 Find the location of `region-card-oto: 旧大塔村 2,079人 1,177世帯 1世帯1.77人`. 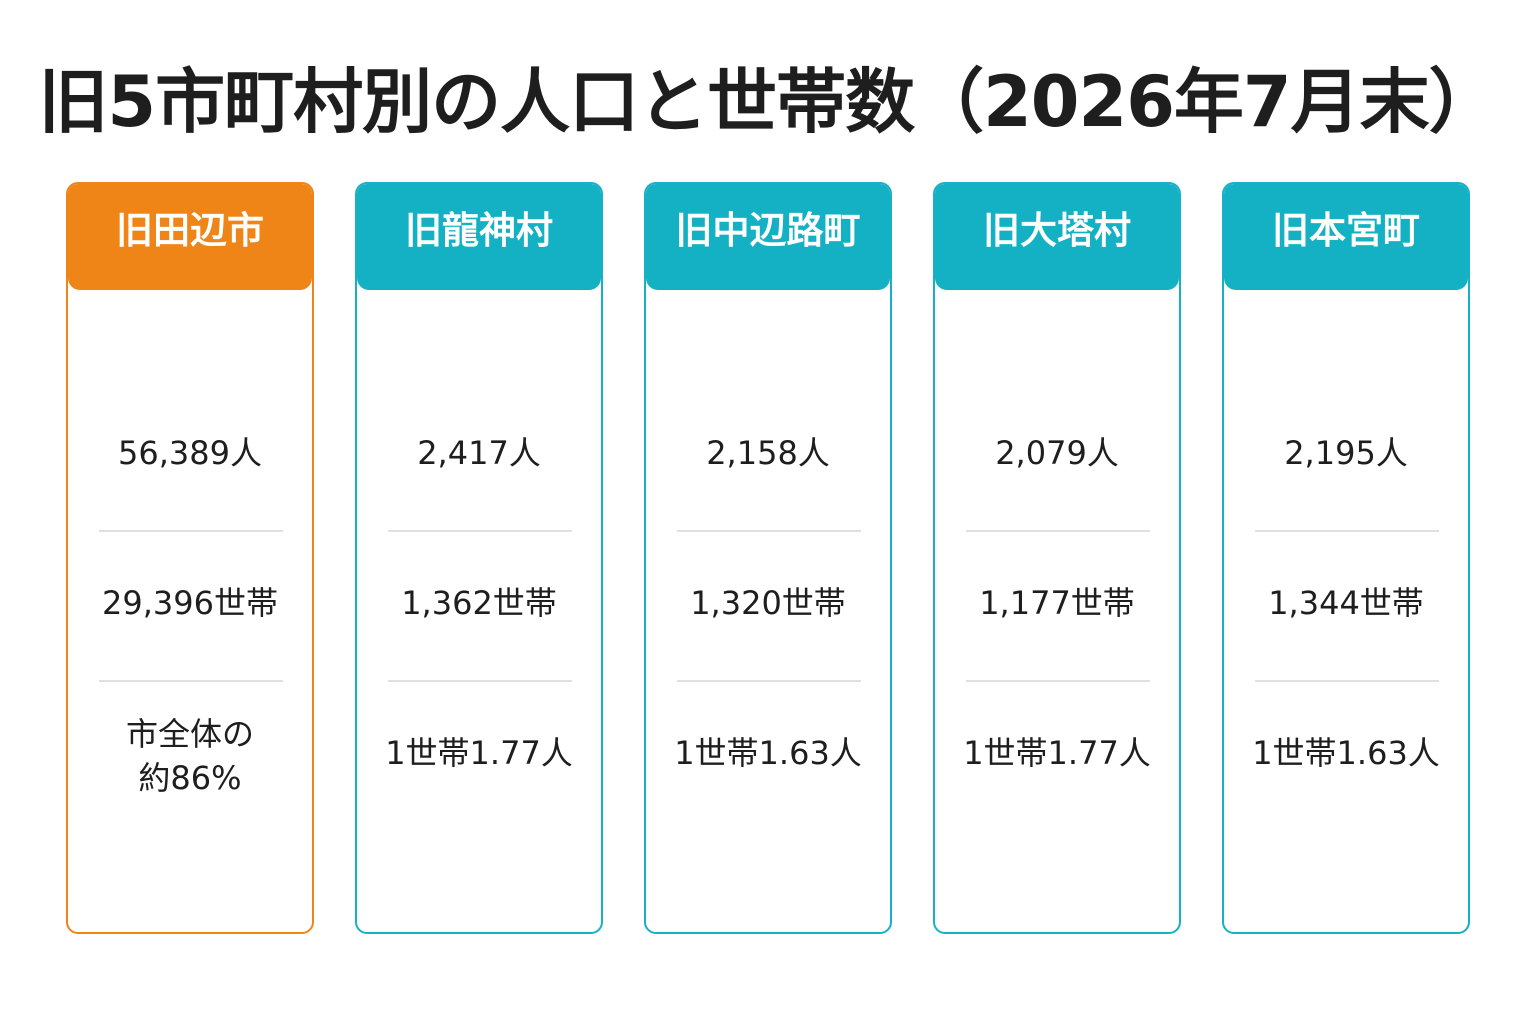

region-card-oto: 旧大塔村 2,079人 1,177世帯 1世帯1.77人 is located at coordinates (1057, 558).